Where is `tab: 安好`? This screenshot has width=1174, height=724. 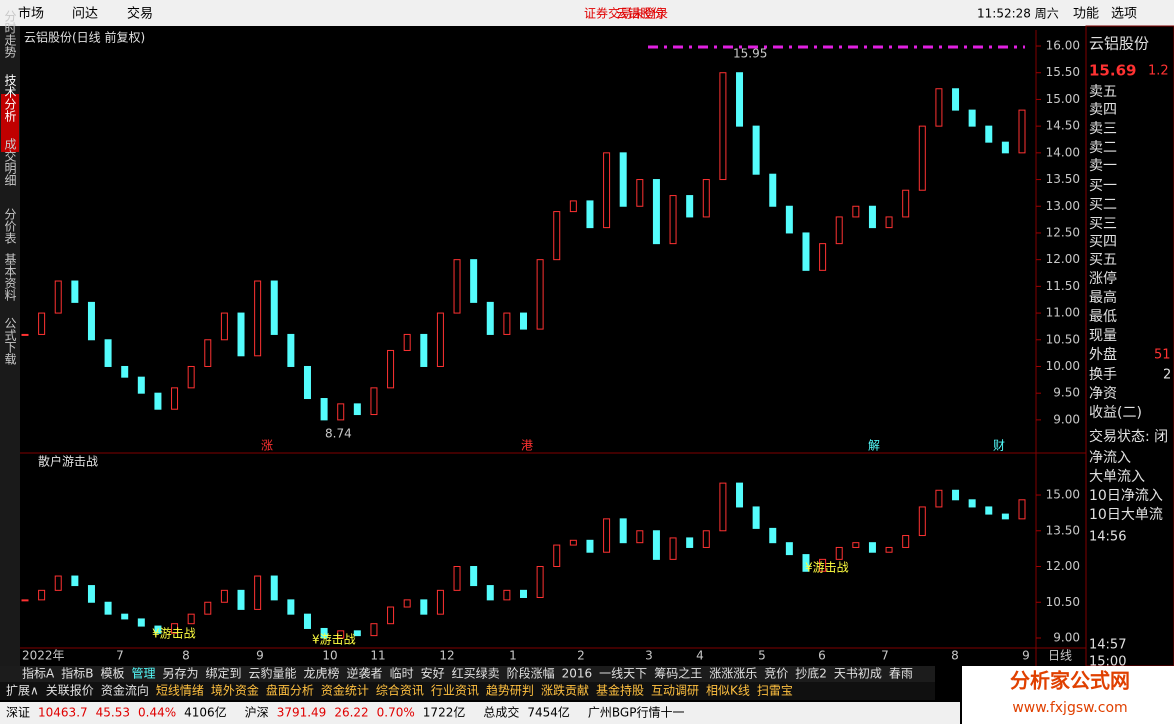
tab: 安好 is located at coordinates (433, 673).